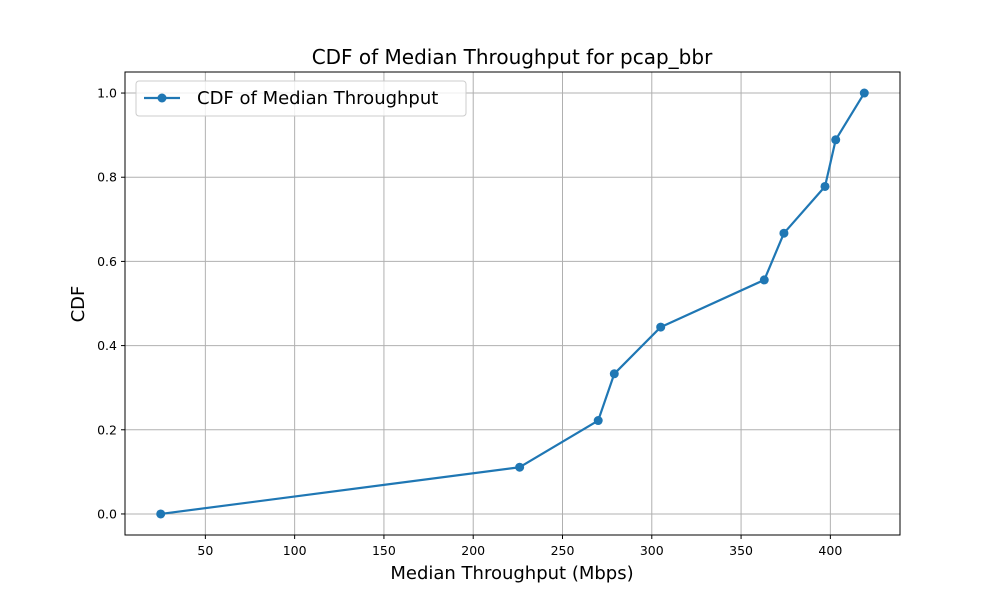 The width and height of the screenshot is (1000, 600). I want to click on legend: CDF of Median Throughput, so click(301, 98).